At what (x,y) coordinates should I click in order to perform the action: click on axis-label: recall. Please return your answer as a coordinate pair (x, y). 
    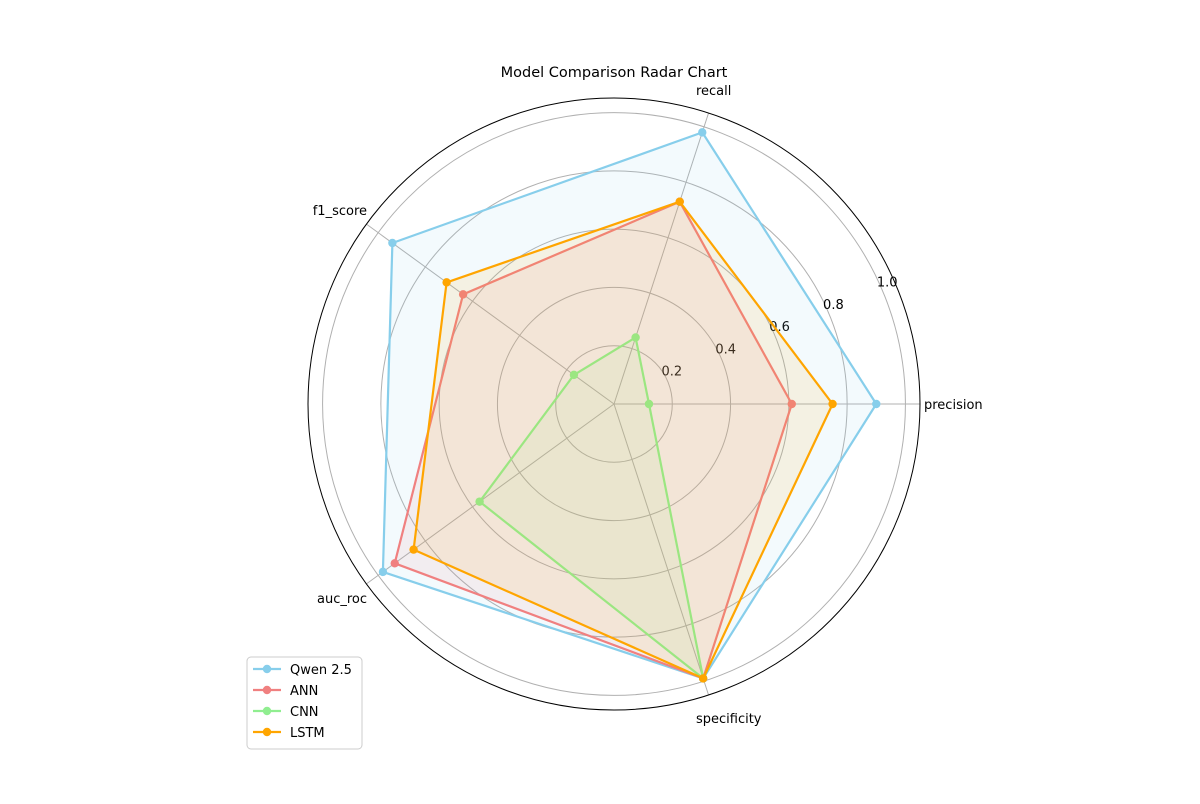
    Looking at the image, I should click on (713, 91).